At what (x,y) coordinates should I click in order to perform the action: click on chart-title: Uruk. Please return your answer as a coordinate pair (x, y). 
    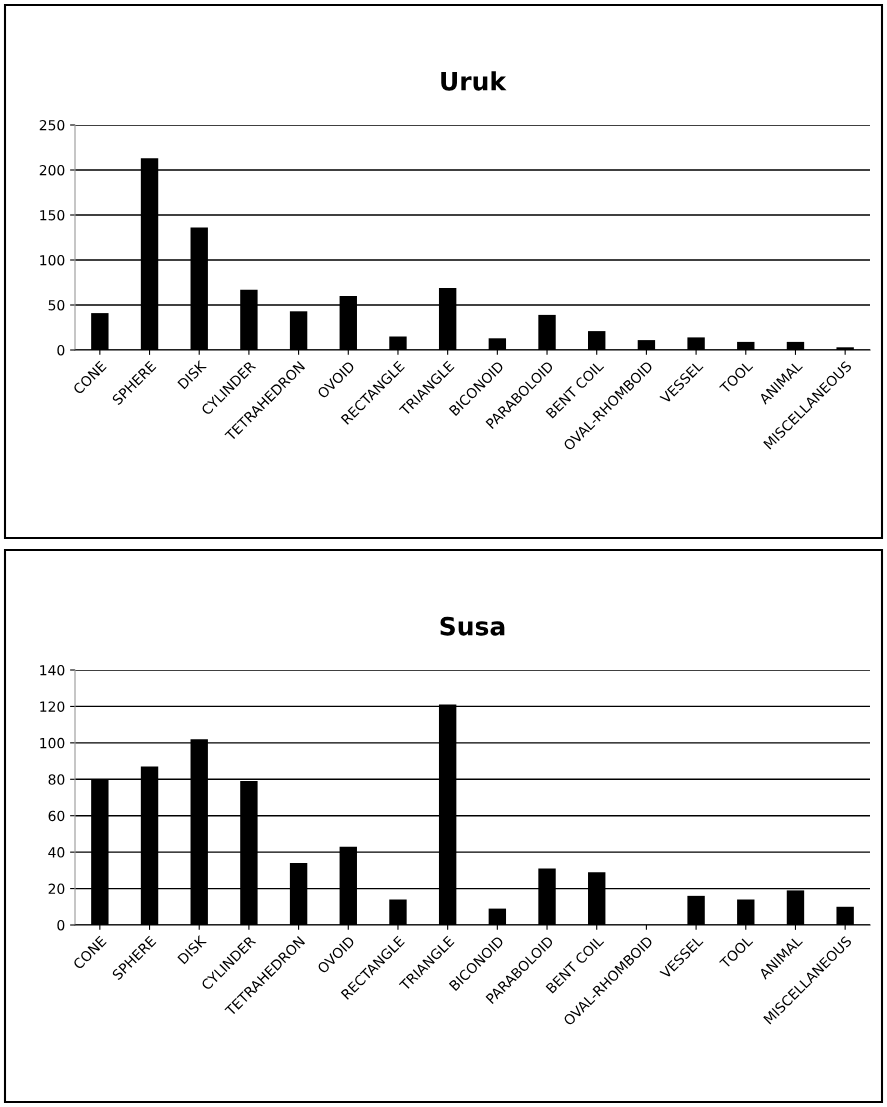
    Looking at the image, I should click on (474, 81).